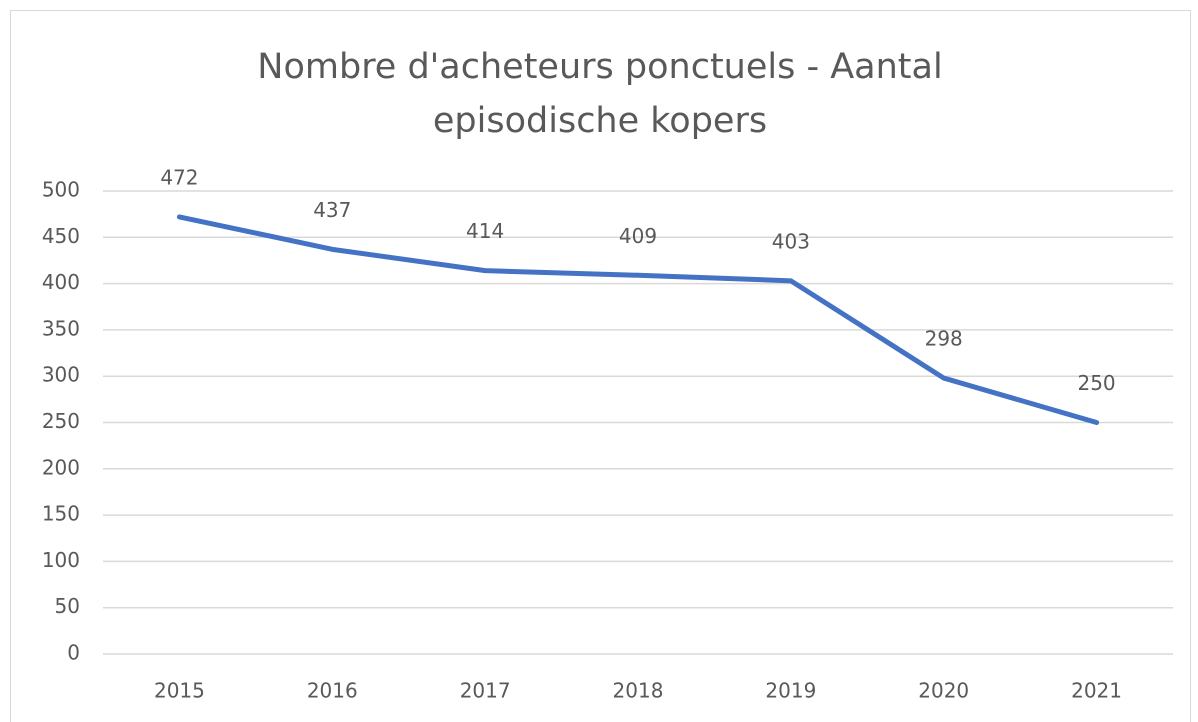  Describe the element at coordinates (61, 282) in the screenshot. I see `y-tick-label: 400` at that location.